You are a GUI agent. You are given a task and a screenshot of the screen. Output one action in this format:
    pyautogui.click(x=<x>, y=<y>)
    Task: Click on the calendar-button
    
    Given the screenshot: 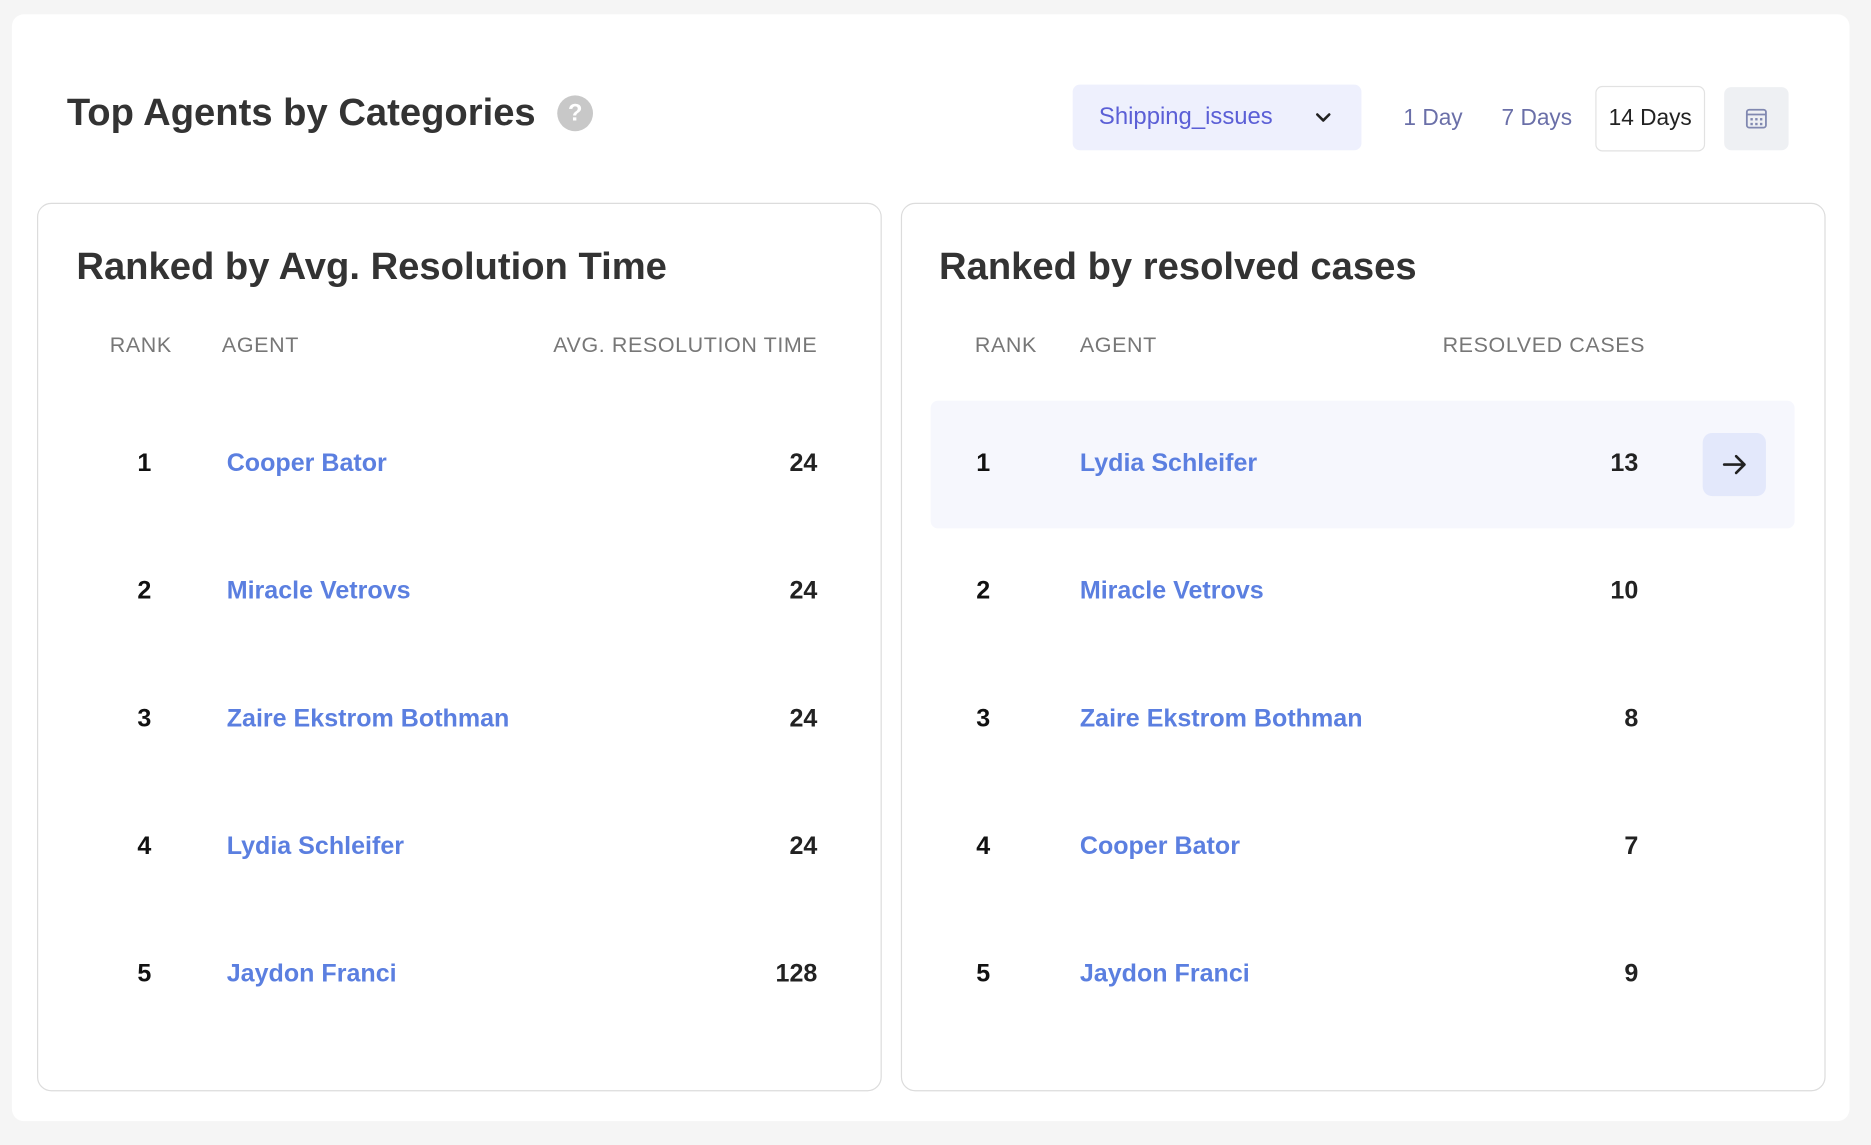 What is the action you would take?
    pyautogui.click(x=1756, y=119)
    